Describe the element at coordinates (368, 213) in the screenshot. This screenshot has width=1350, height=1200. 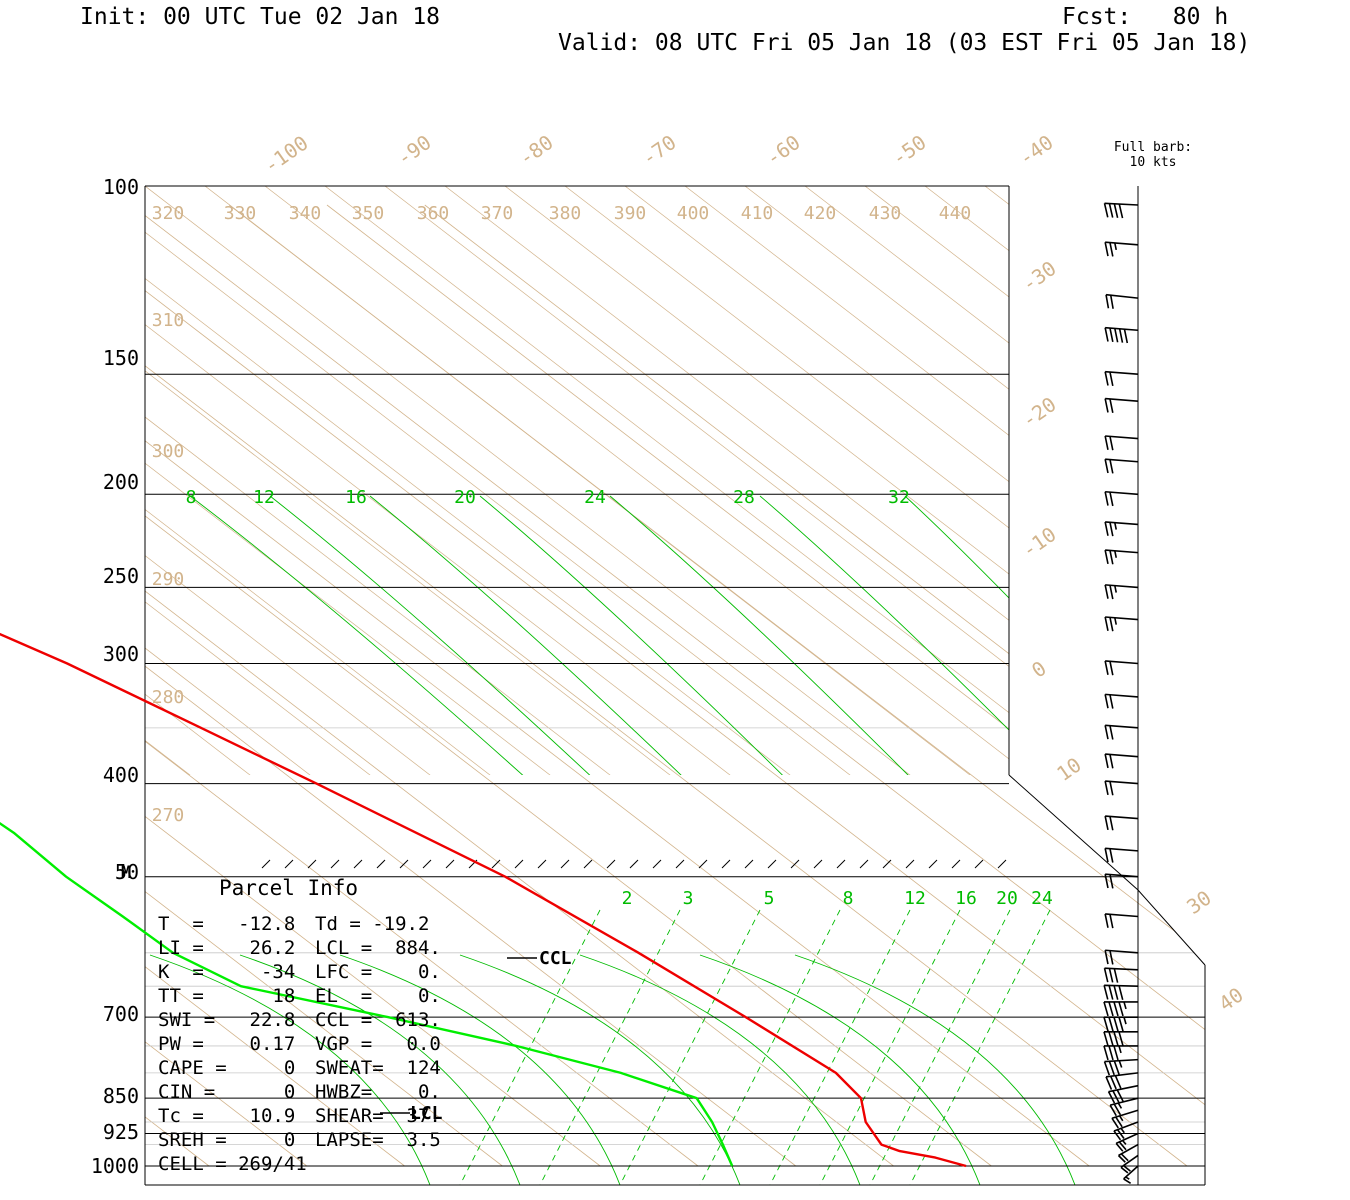
I see `isentrope-label: 350` at that location.